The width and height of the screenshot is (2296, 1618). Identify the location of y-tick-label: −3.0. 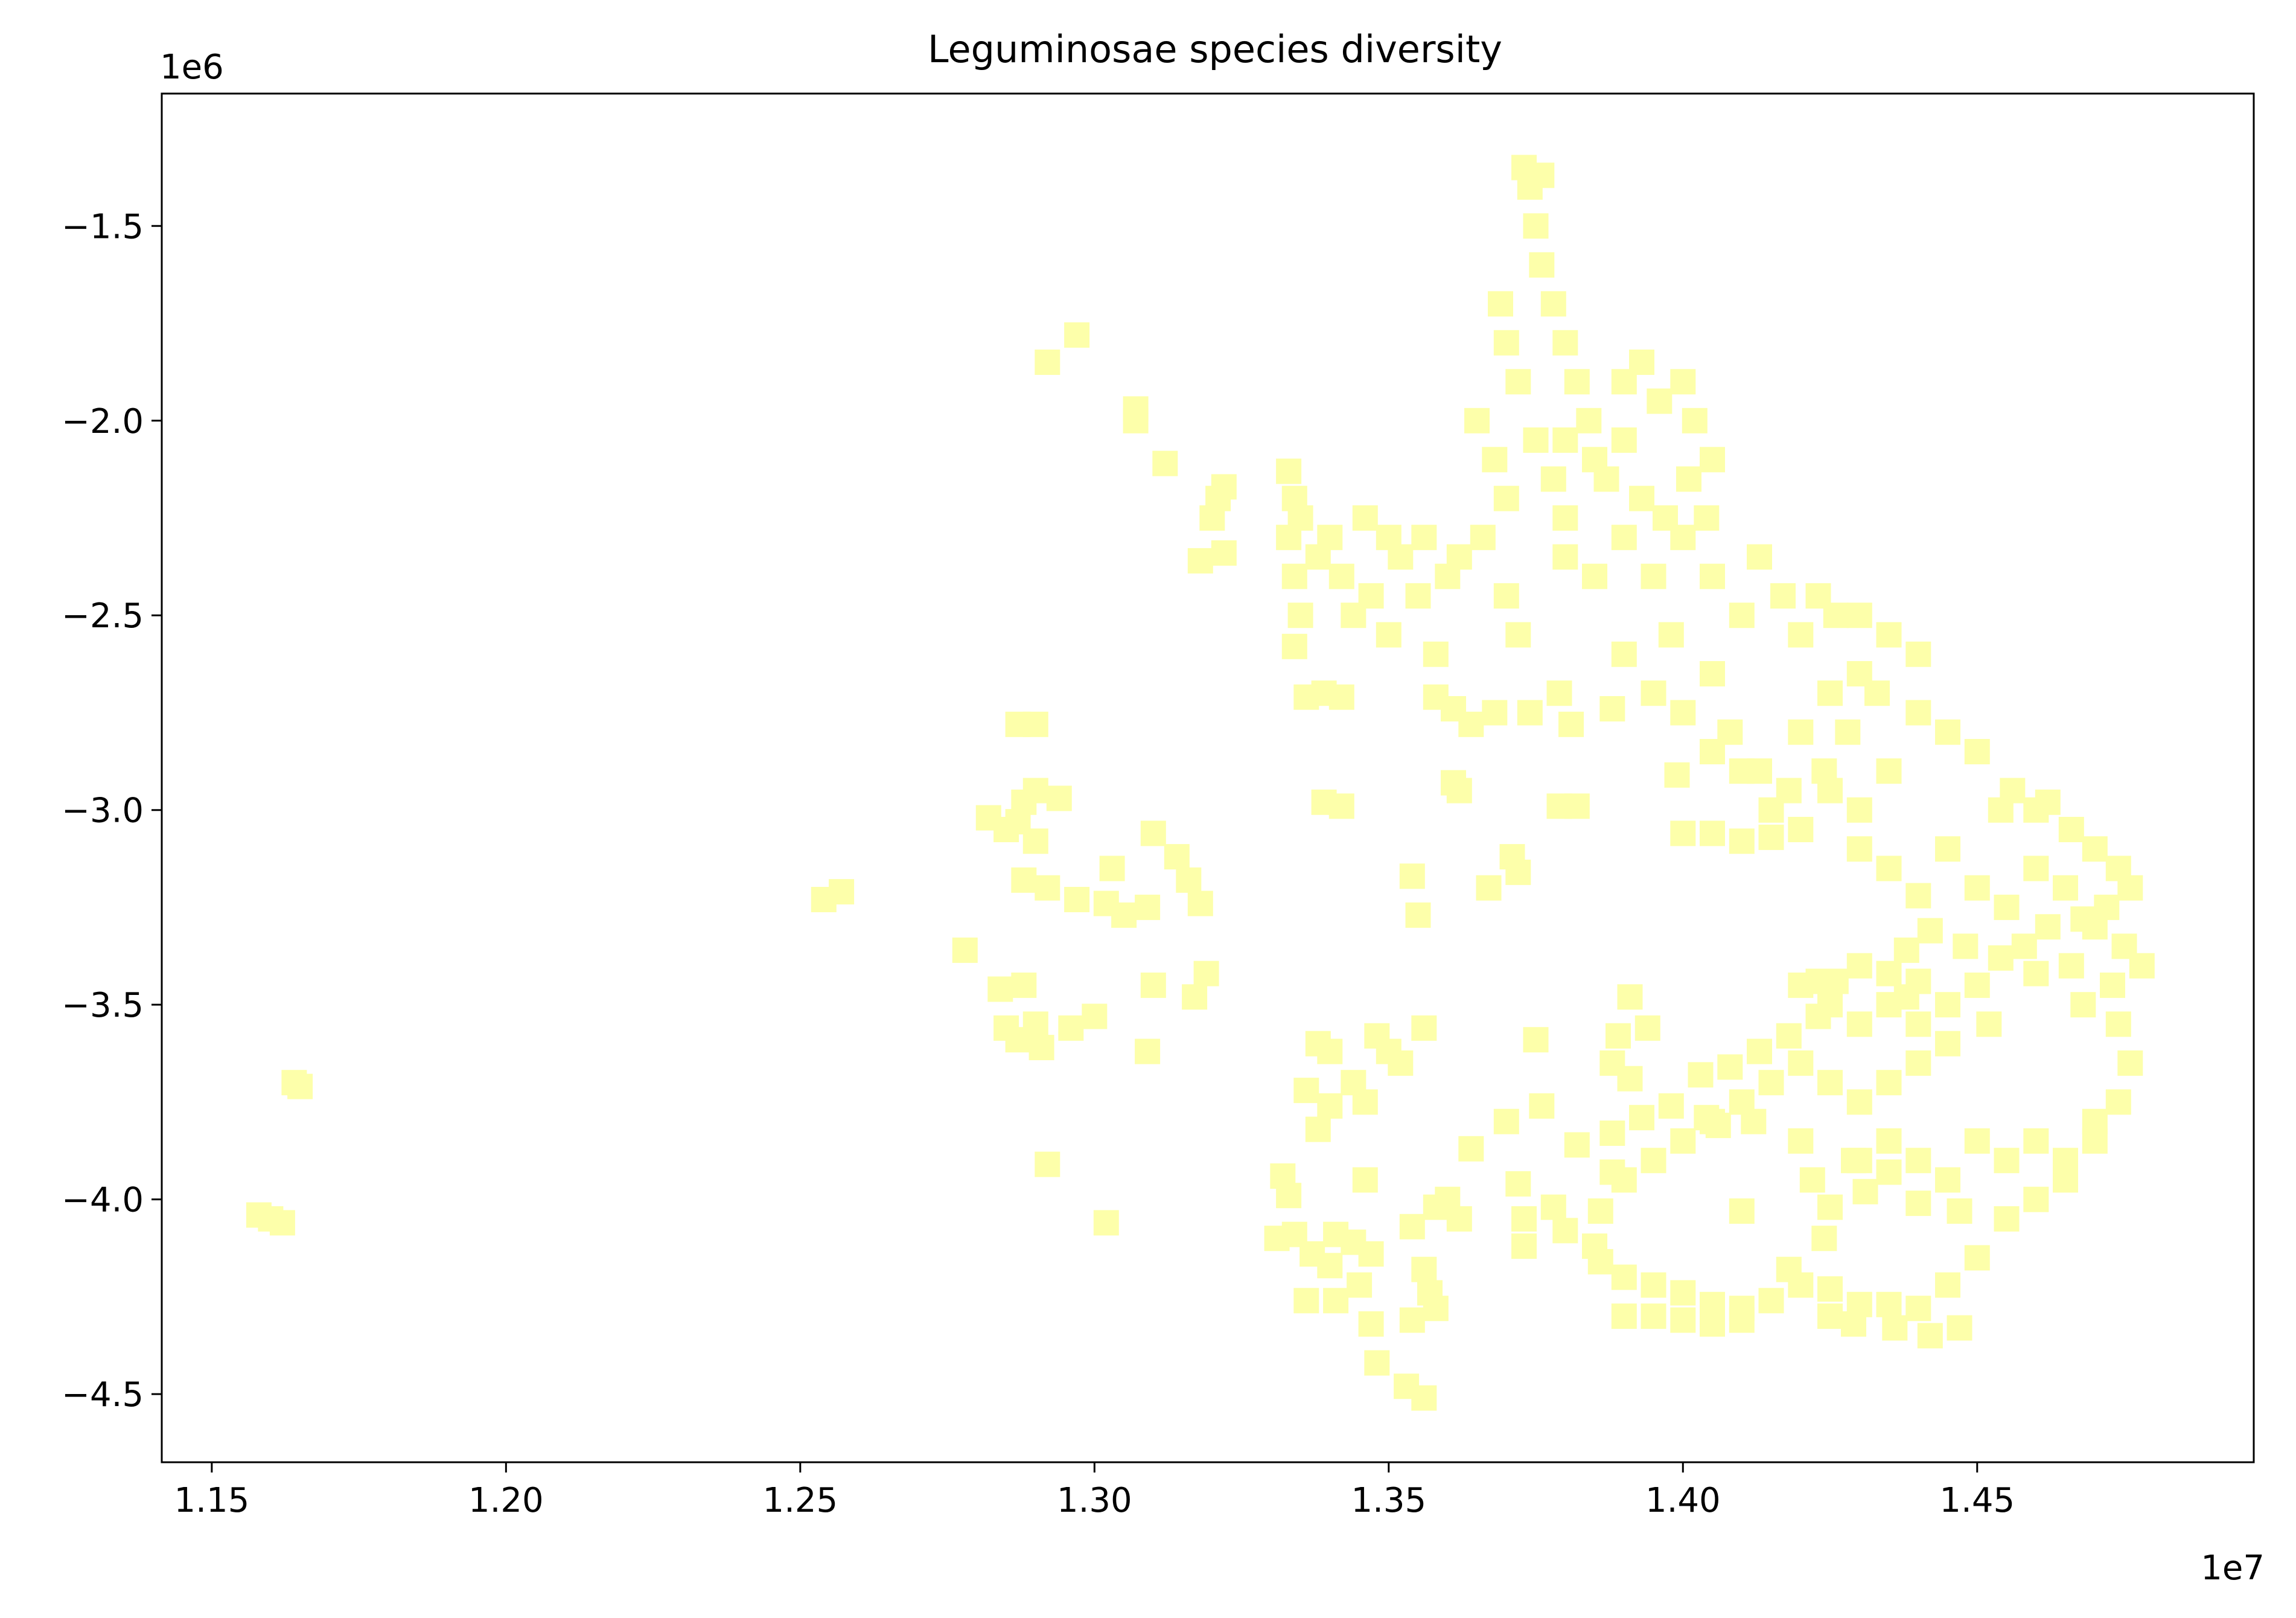
(103, 811).